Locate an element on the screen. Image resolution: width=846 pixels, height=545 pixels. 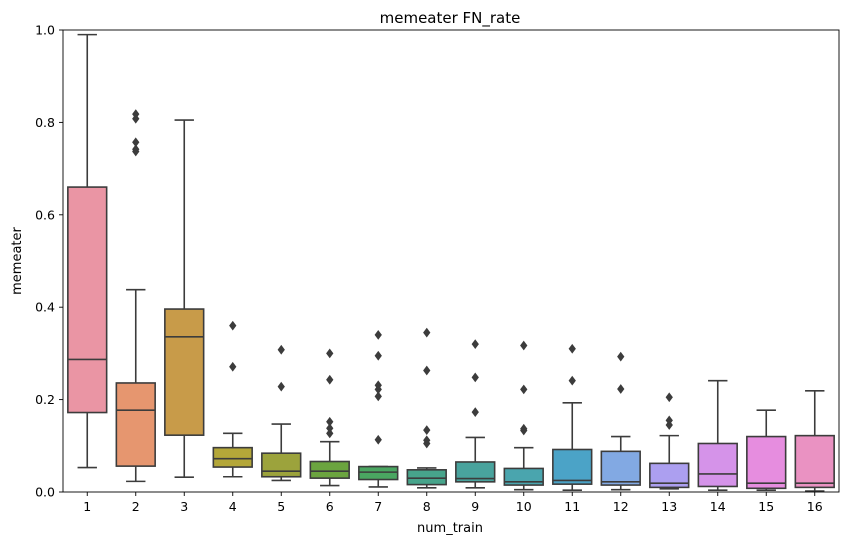
x-tick-label: 6 is located at coordinates (330, 506).